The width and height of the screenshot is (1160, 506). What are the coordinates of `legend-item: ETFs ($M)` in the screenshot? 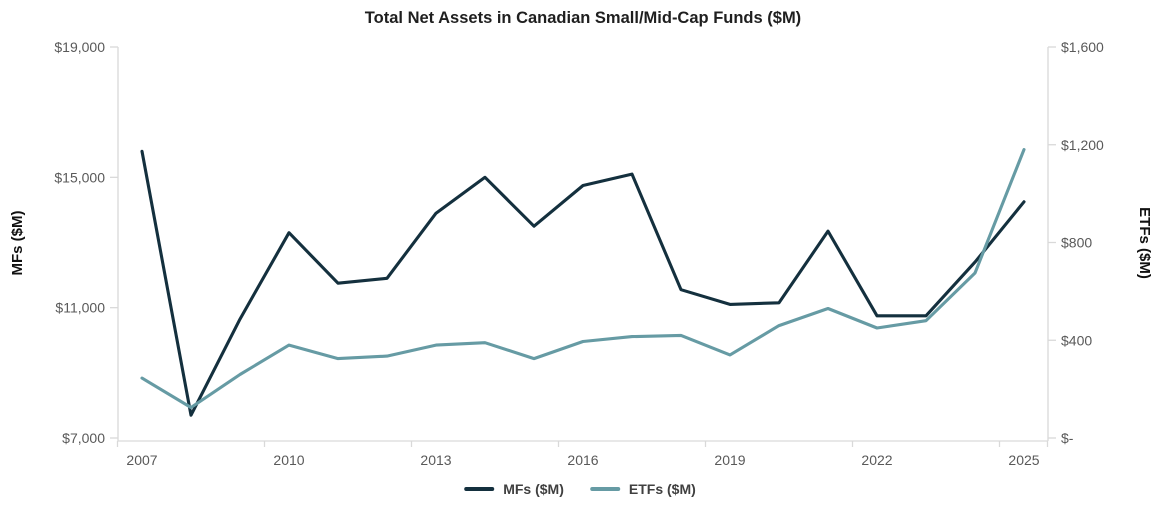 It's located at (642, 489).